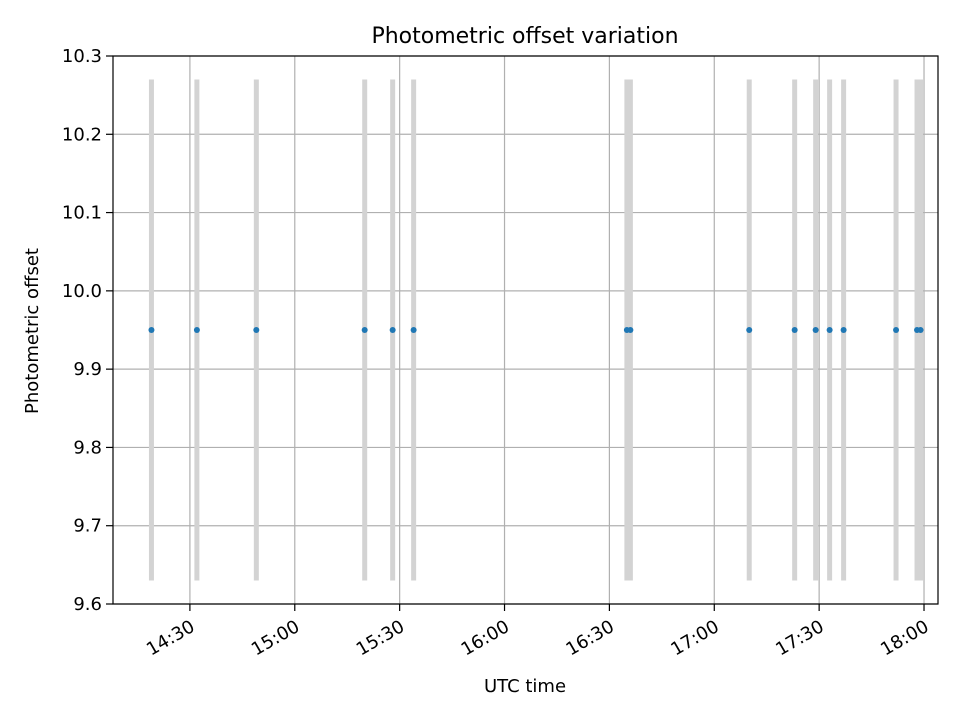 The width and height of the screenshot is (960, 720). I want to click on y-tick-label: 9.6, so click(87, 604).